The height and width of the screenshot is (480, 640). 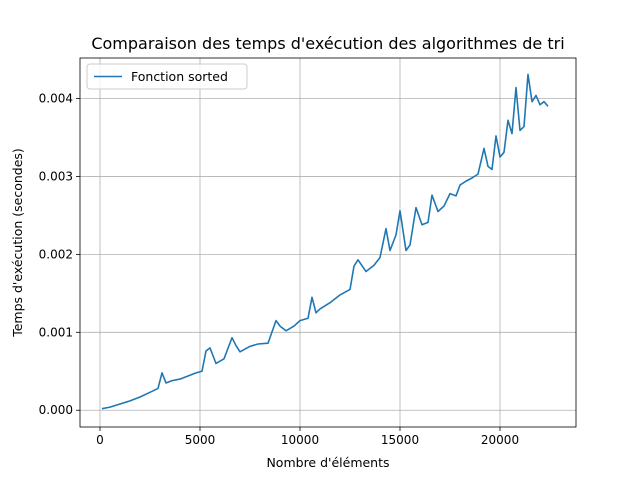 I want to click on y-axis-label: Temps d'exécution (secondes), so click(x=17, y=243).